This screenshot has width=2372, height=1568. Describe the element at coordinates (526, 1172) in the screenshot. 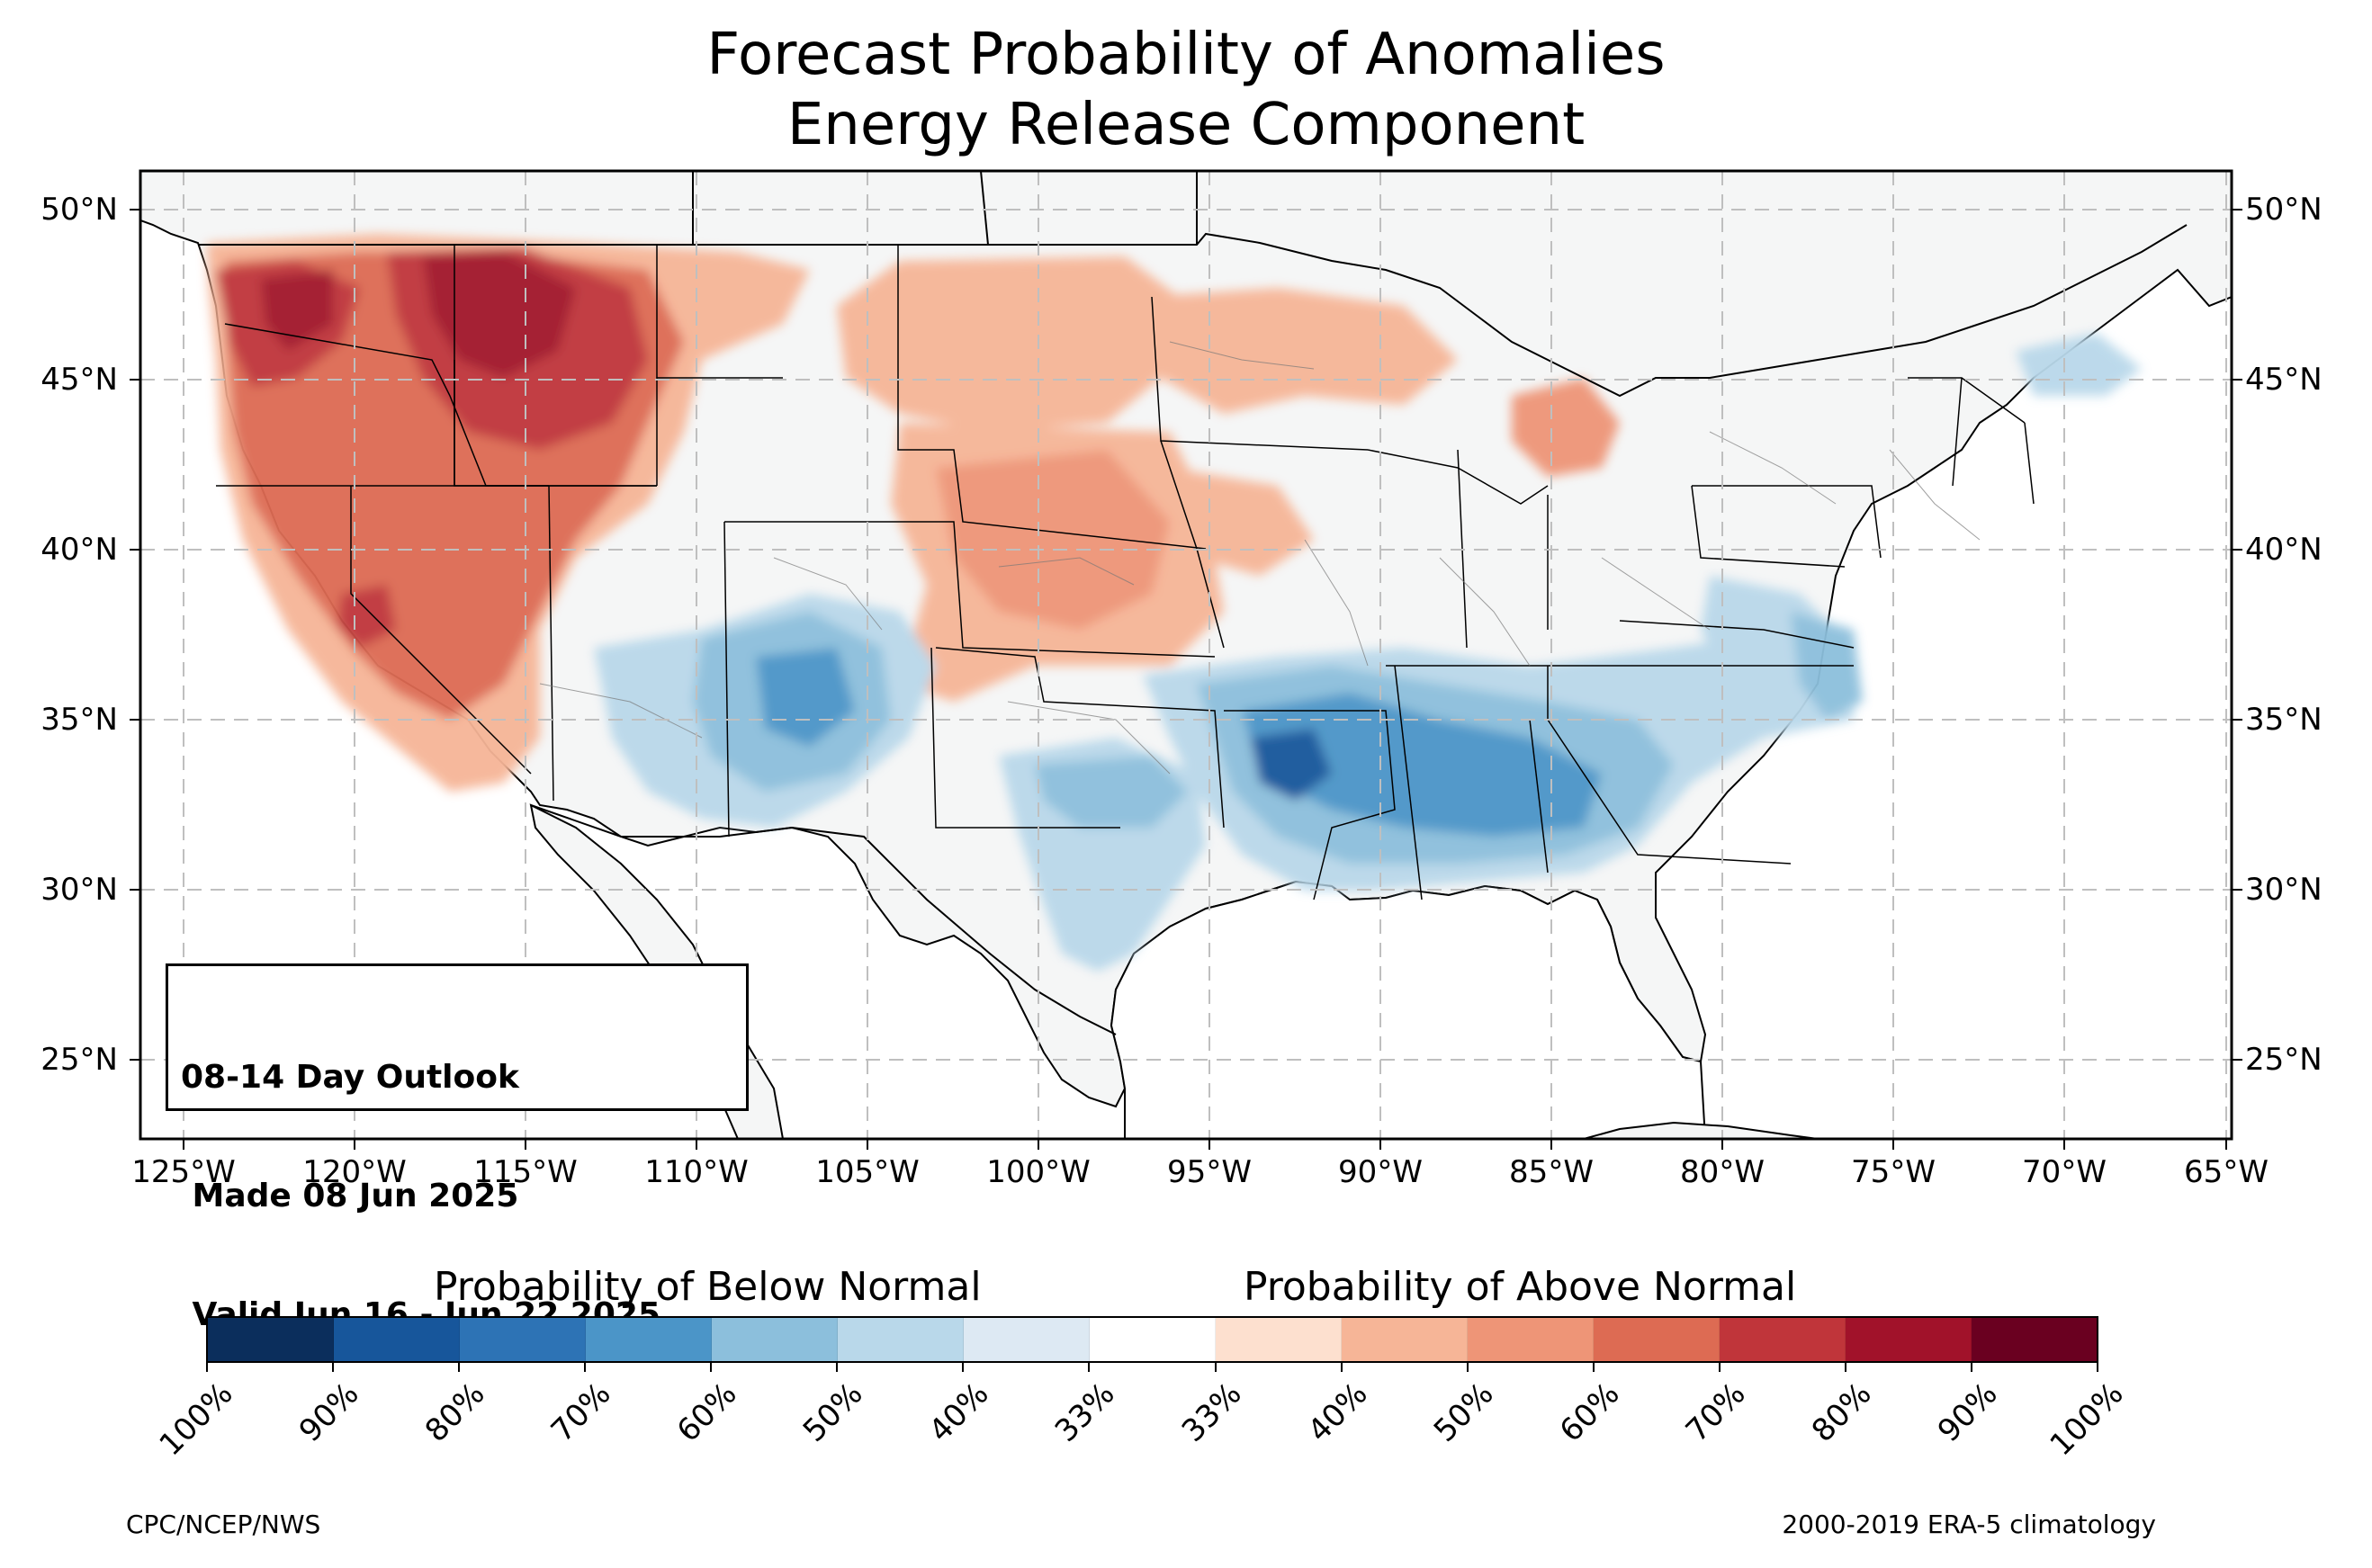

I see `x-tick-label: 115°W` at that location.